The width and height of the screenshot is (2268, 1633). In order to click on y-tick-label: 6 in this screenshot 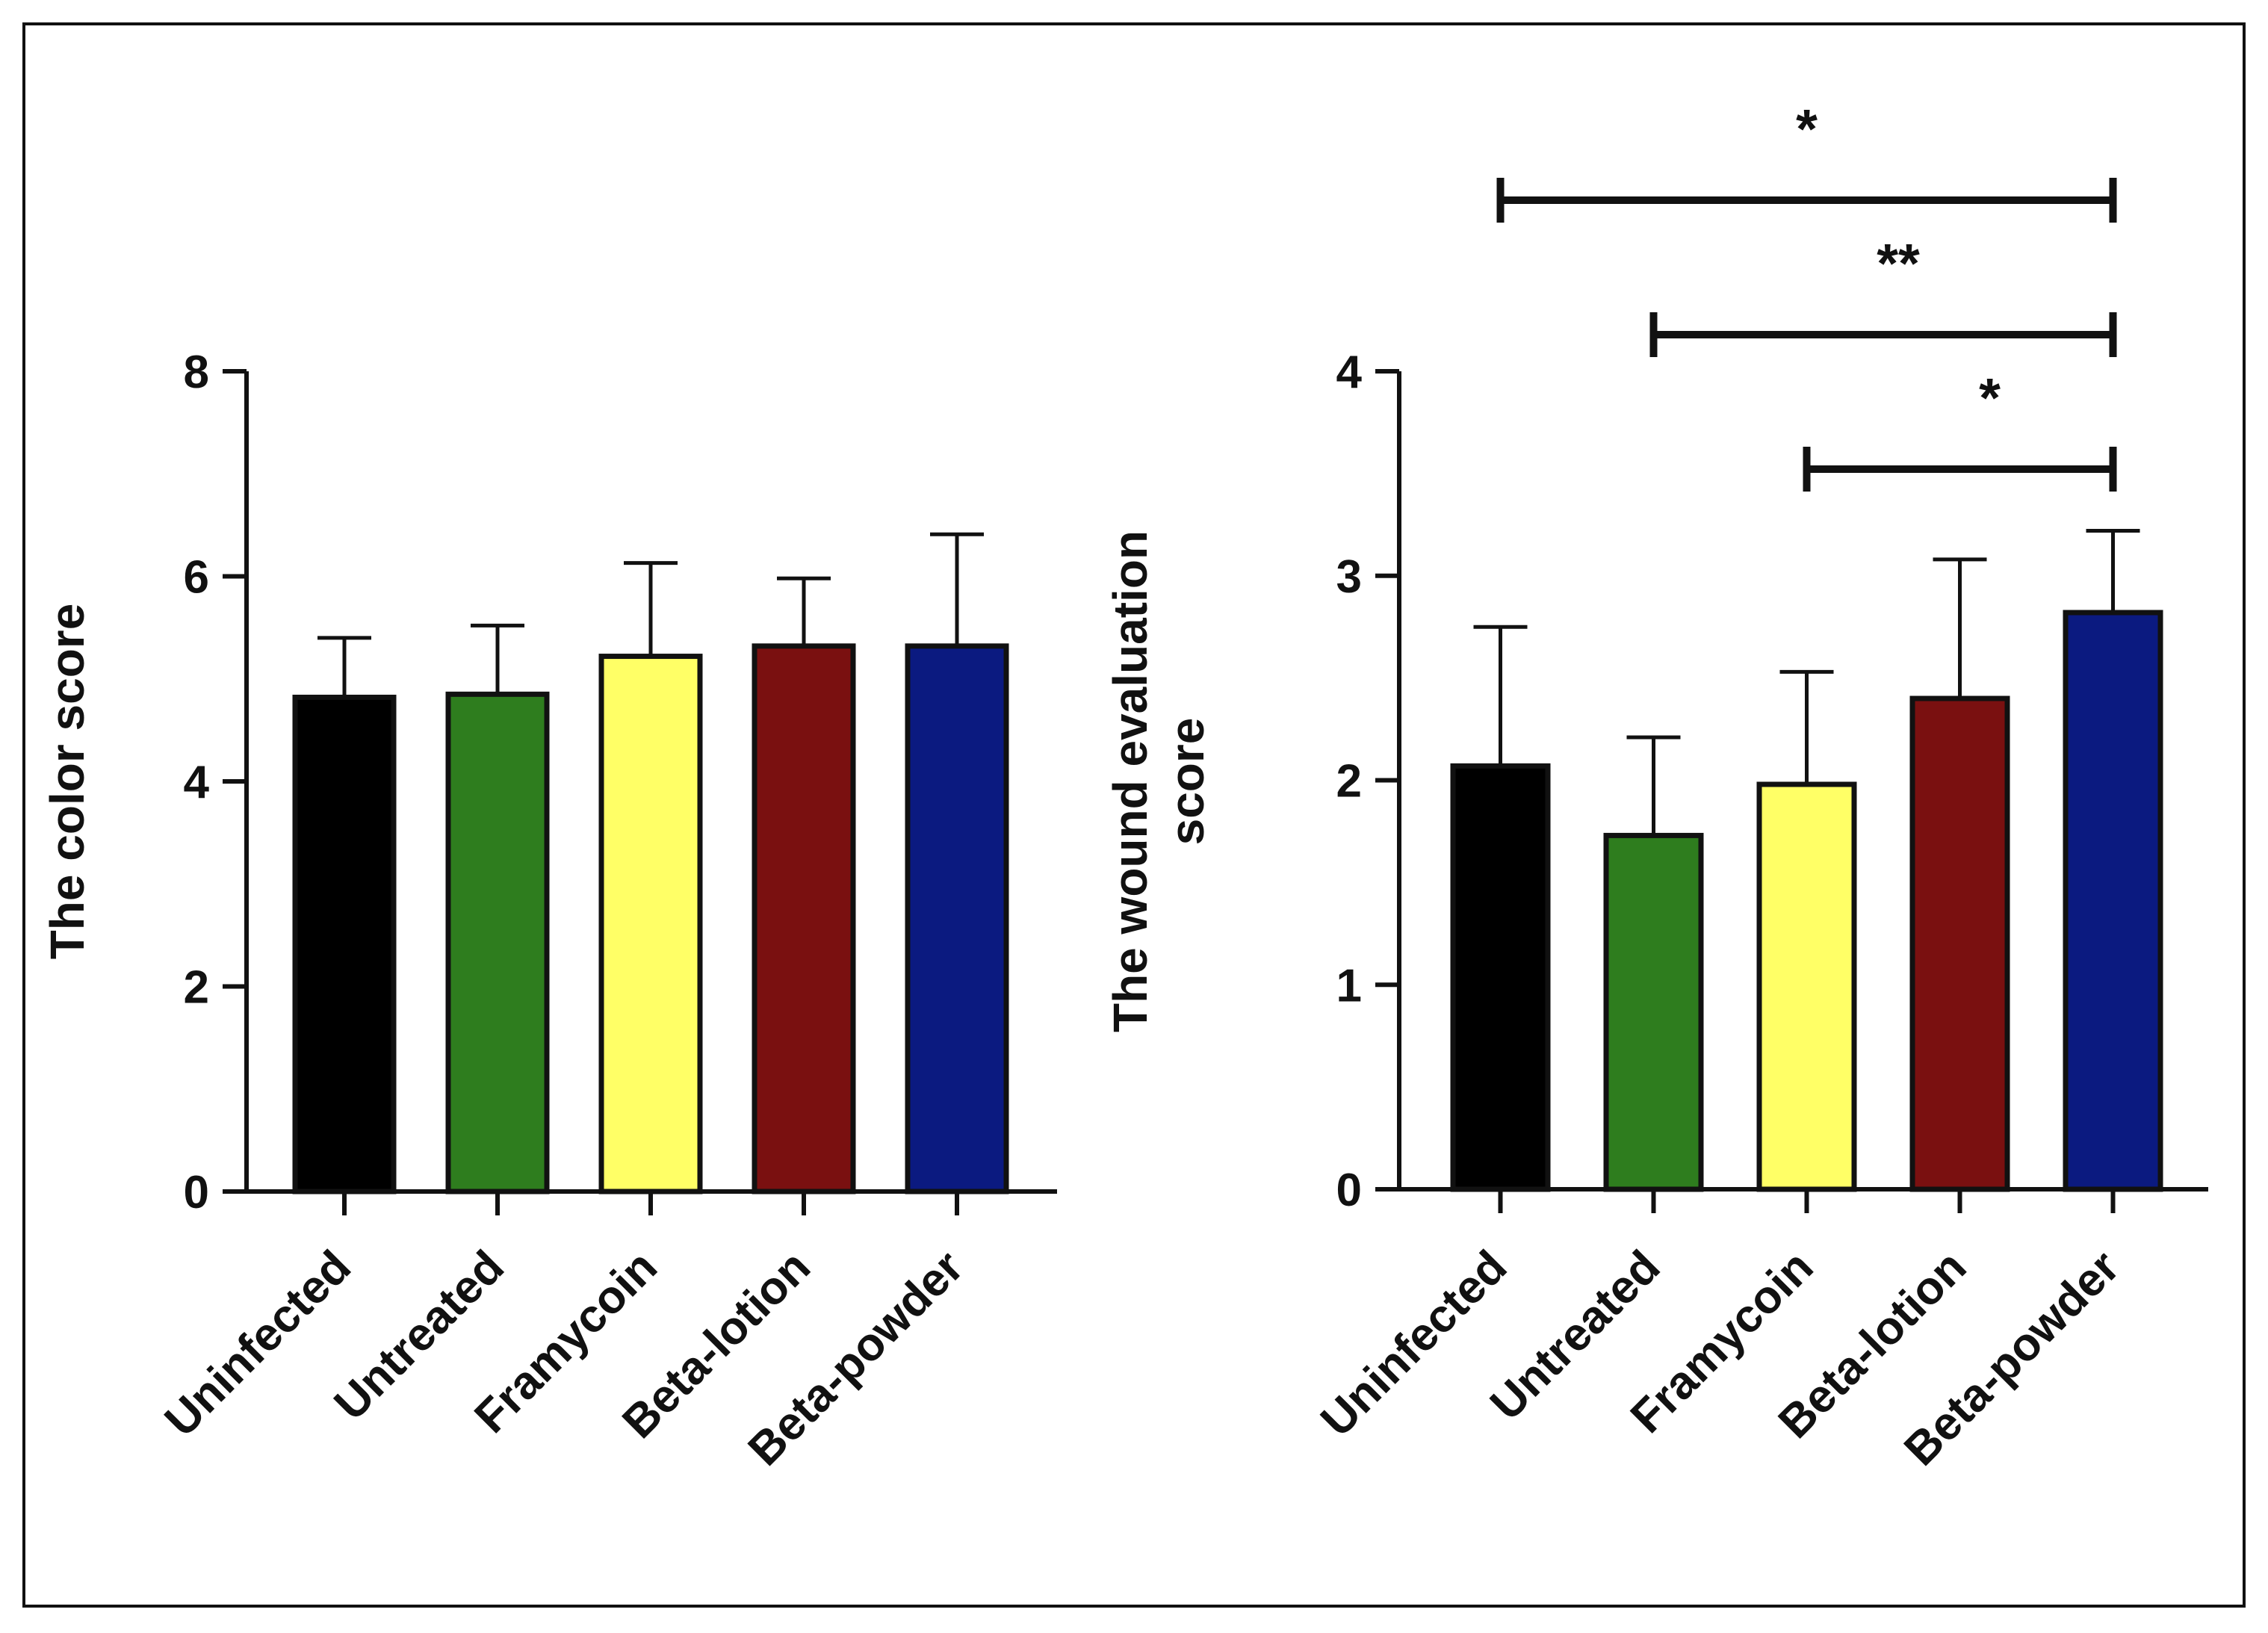, I will do `click(196, 578)`.